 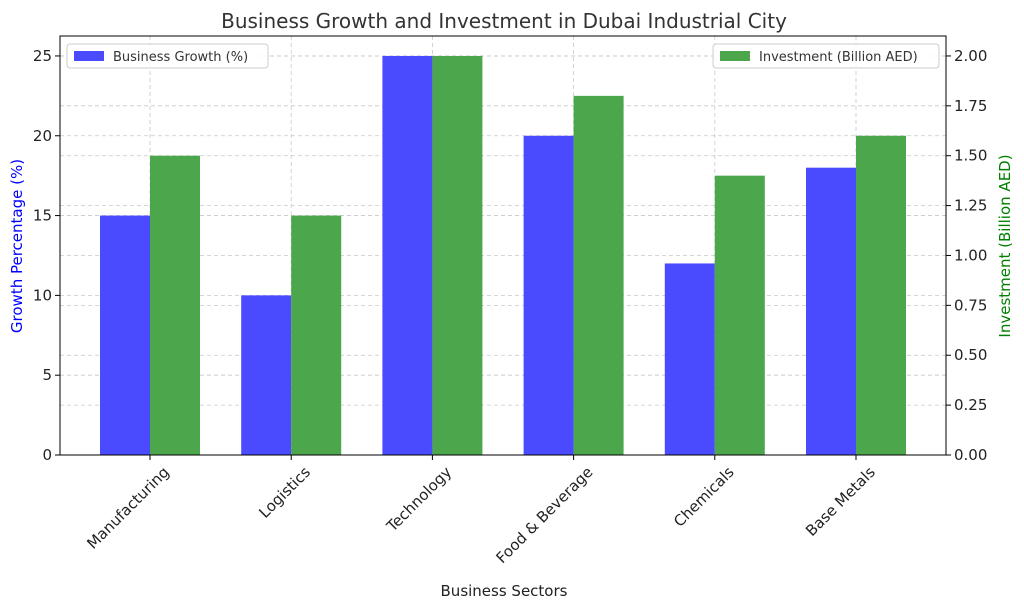 I want to click on x-tick-label: Manufacturing, so click(x=128, y=508).